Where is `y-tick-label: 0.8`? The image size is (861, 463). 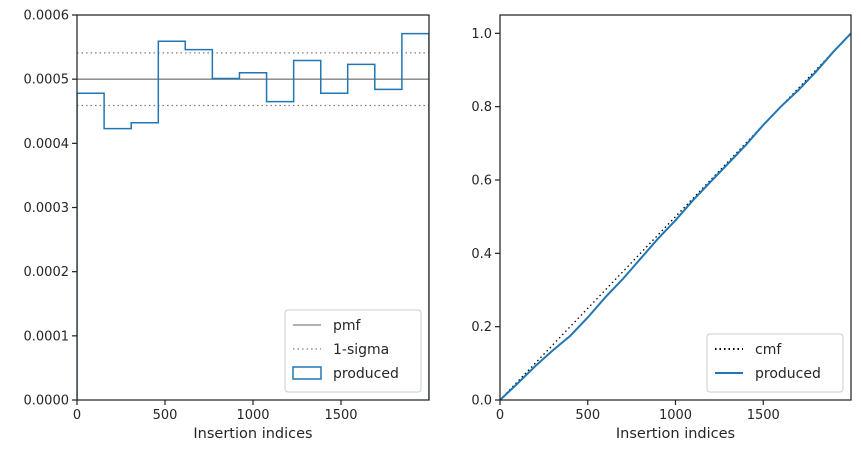 y-tick-label: 0.8 is located at coordinates (481, 107).